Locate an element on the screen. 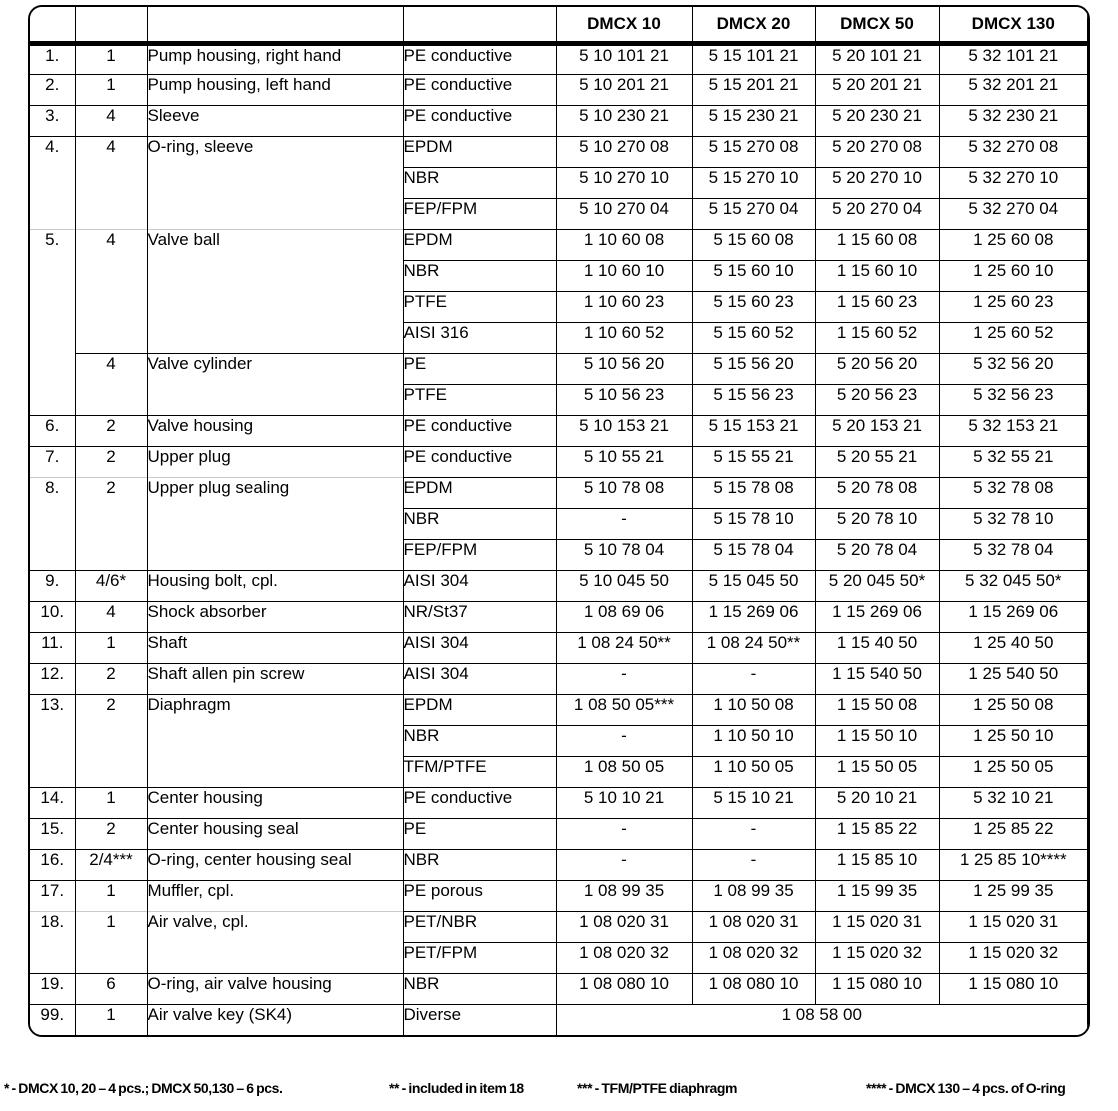 This screenshot has height=1111, width=1118. part-number-cell: 1 15 020 31 is located at coordinates (1013, 926).